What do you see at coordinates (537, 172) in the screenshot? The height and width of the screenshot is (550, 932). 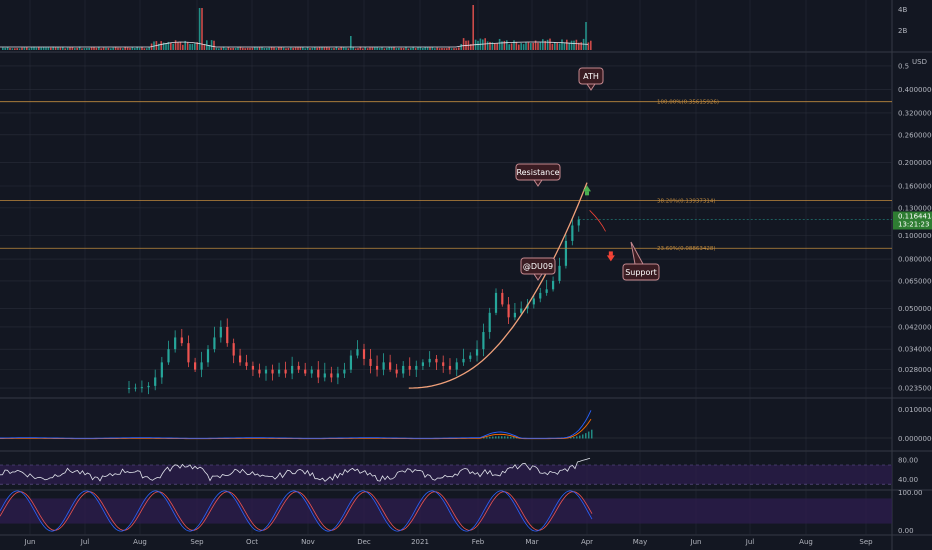 I see `callout-label: Resistance` at bounding box center [537, 172].